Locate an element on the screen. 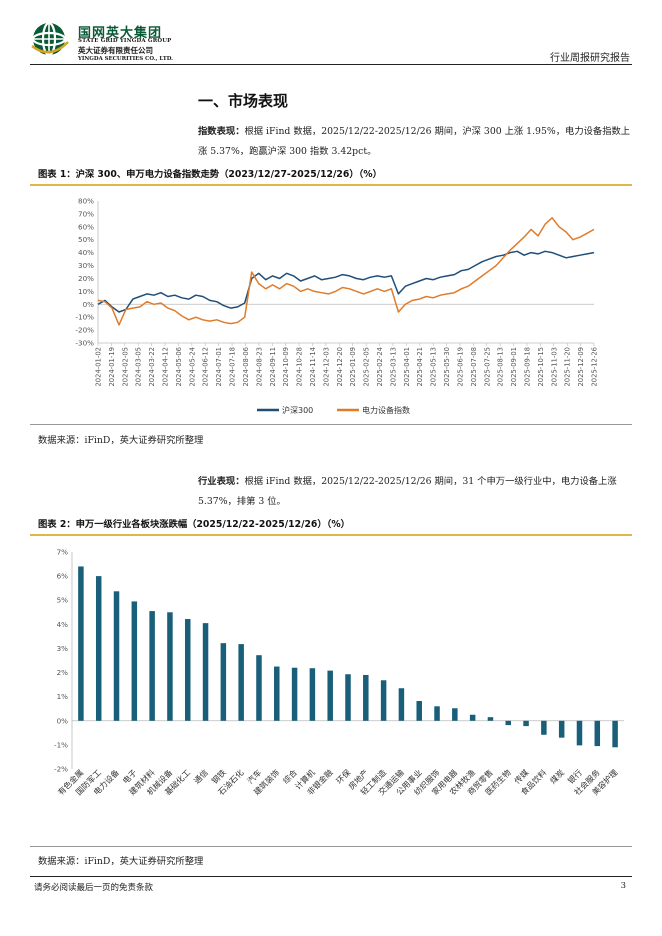 Image resolution: width=662 pixels, height=936 pixels. y-tick-label: 70% is located at coordinates (86, 213).